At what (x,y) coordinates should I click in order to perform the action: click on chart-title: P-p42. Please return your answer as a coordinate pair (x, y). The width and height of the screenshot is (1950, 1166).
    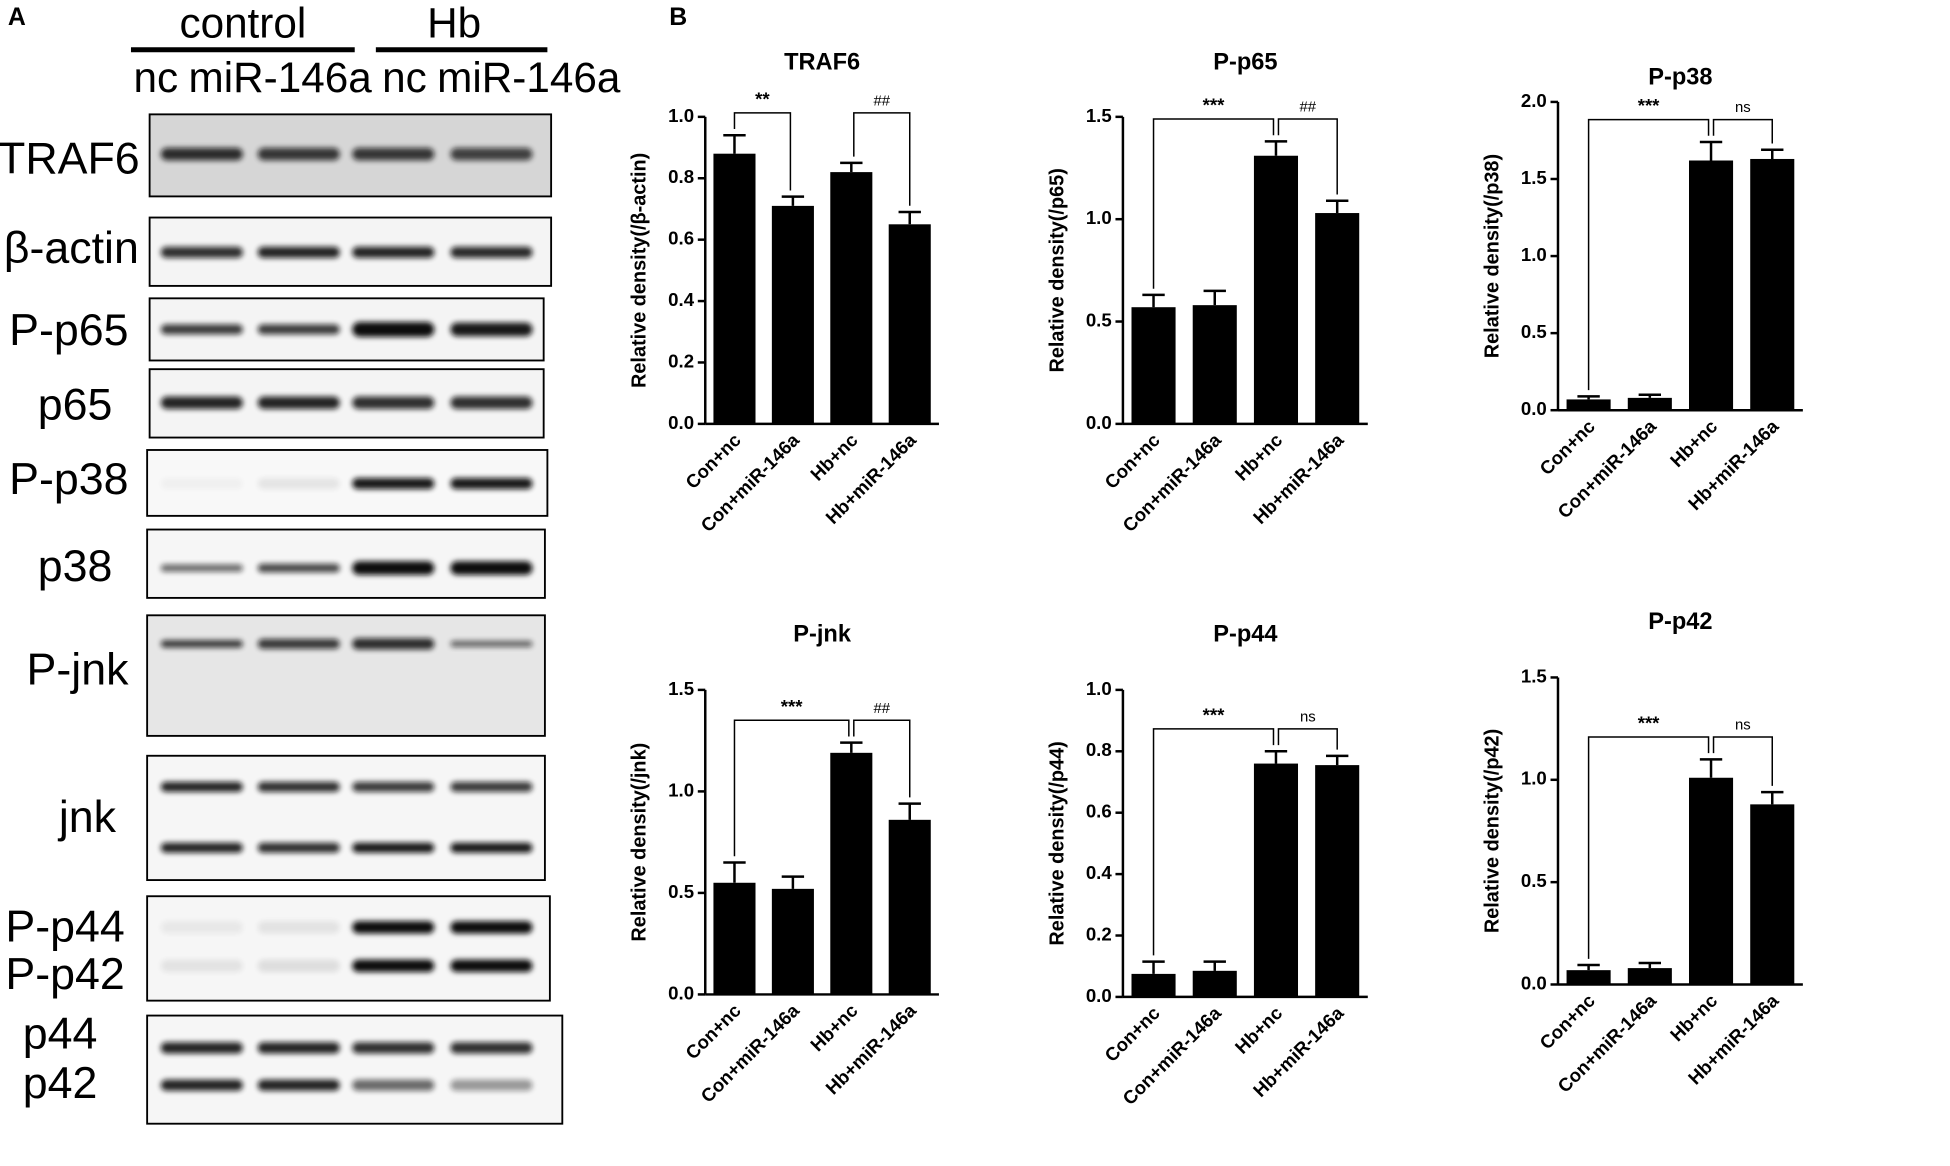
    Looking at the image, I should click on (1680, 622).